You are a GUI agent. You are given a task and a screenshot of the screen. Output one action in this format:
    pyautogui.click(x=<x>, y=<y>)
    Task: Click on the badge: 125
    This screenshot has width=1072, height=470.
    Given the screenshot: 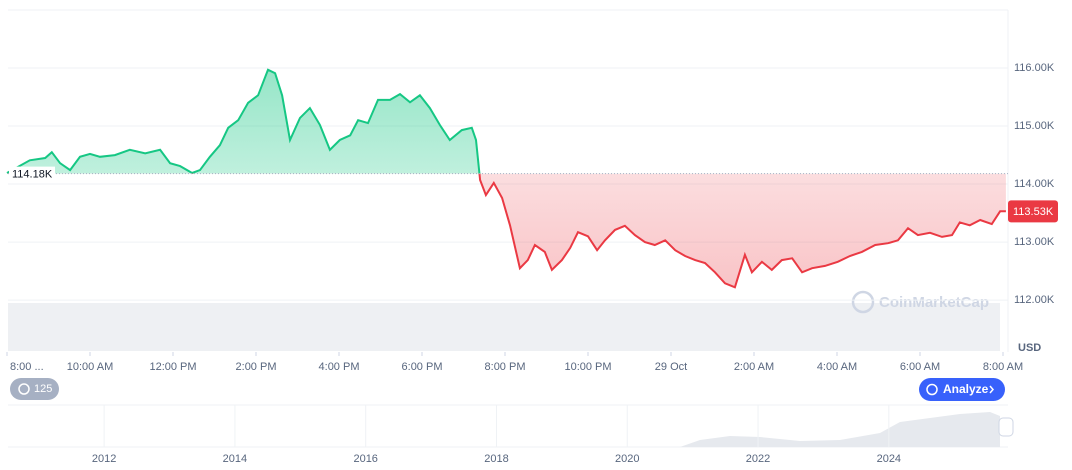 What is the action you would take?
    pyautogui.click(x=34, y=389)
    